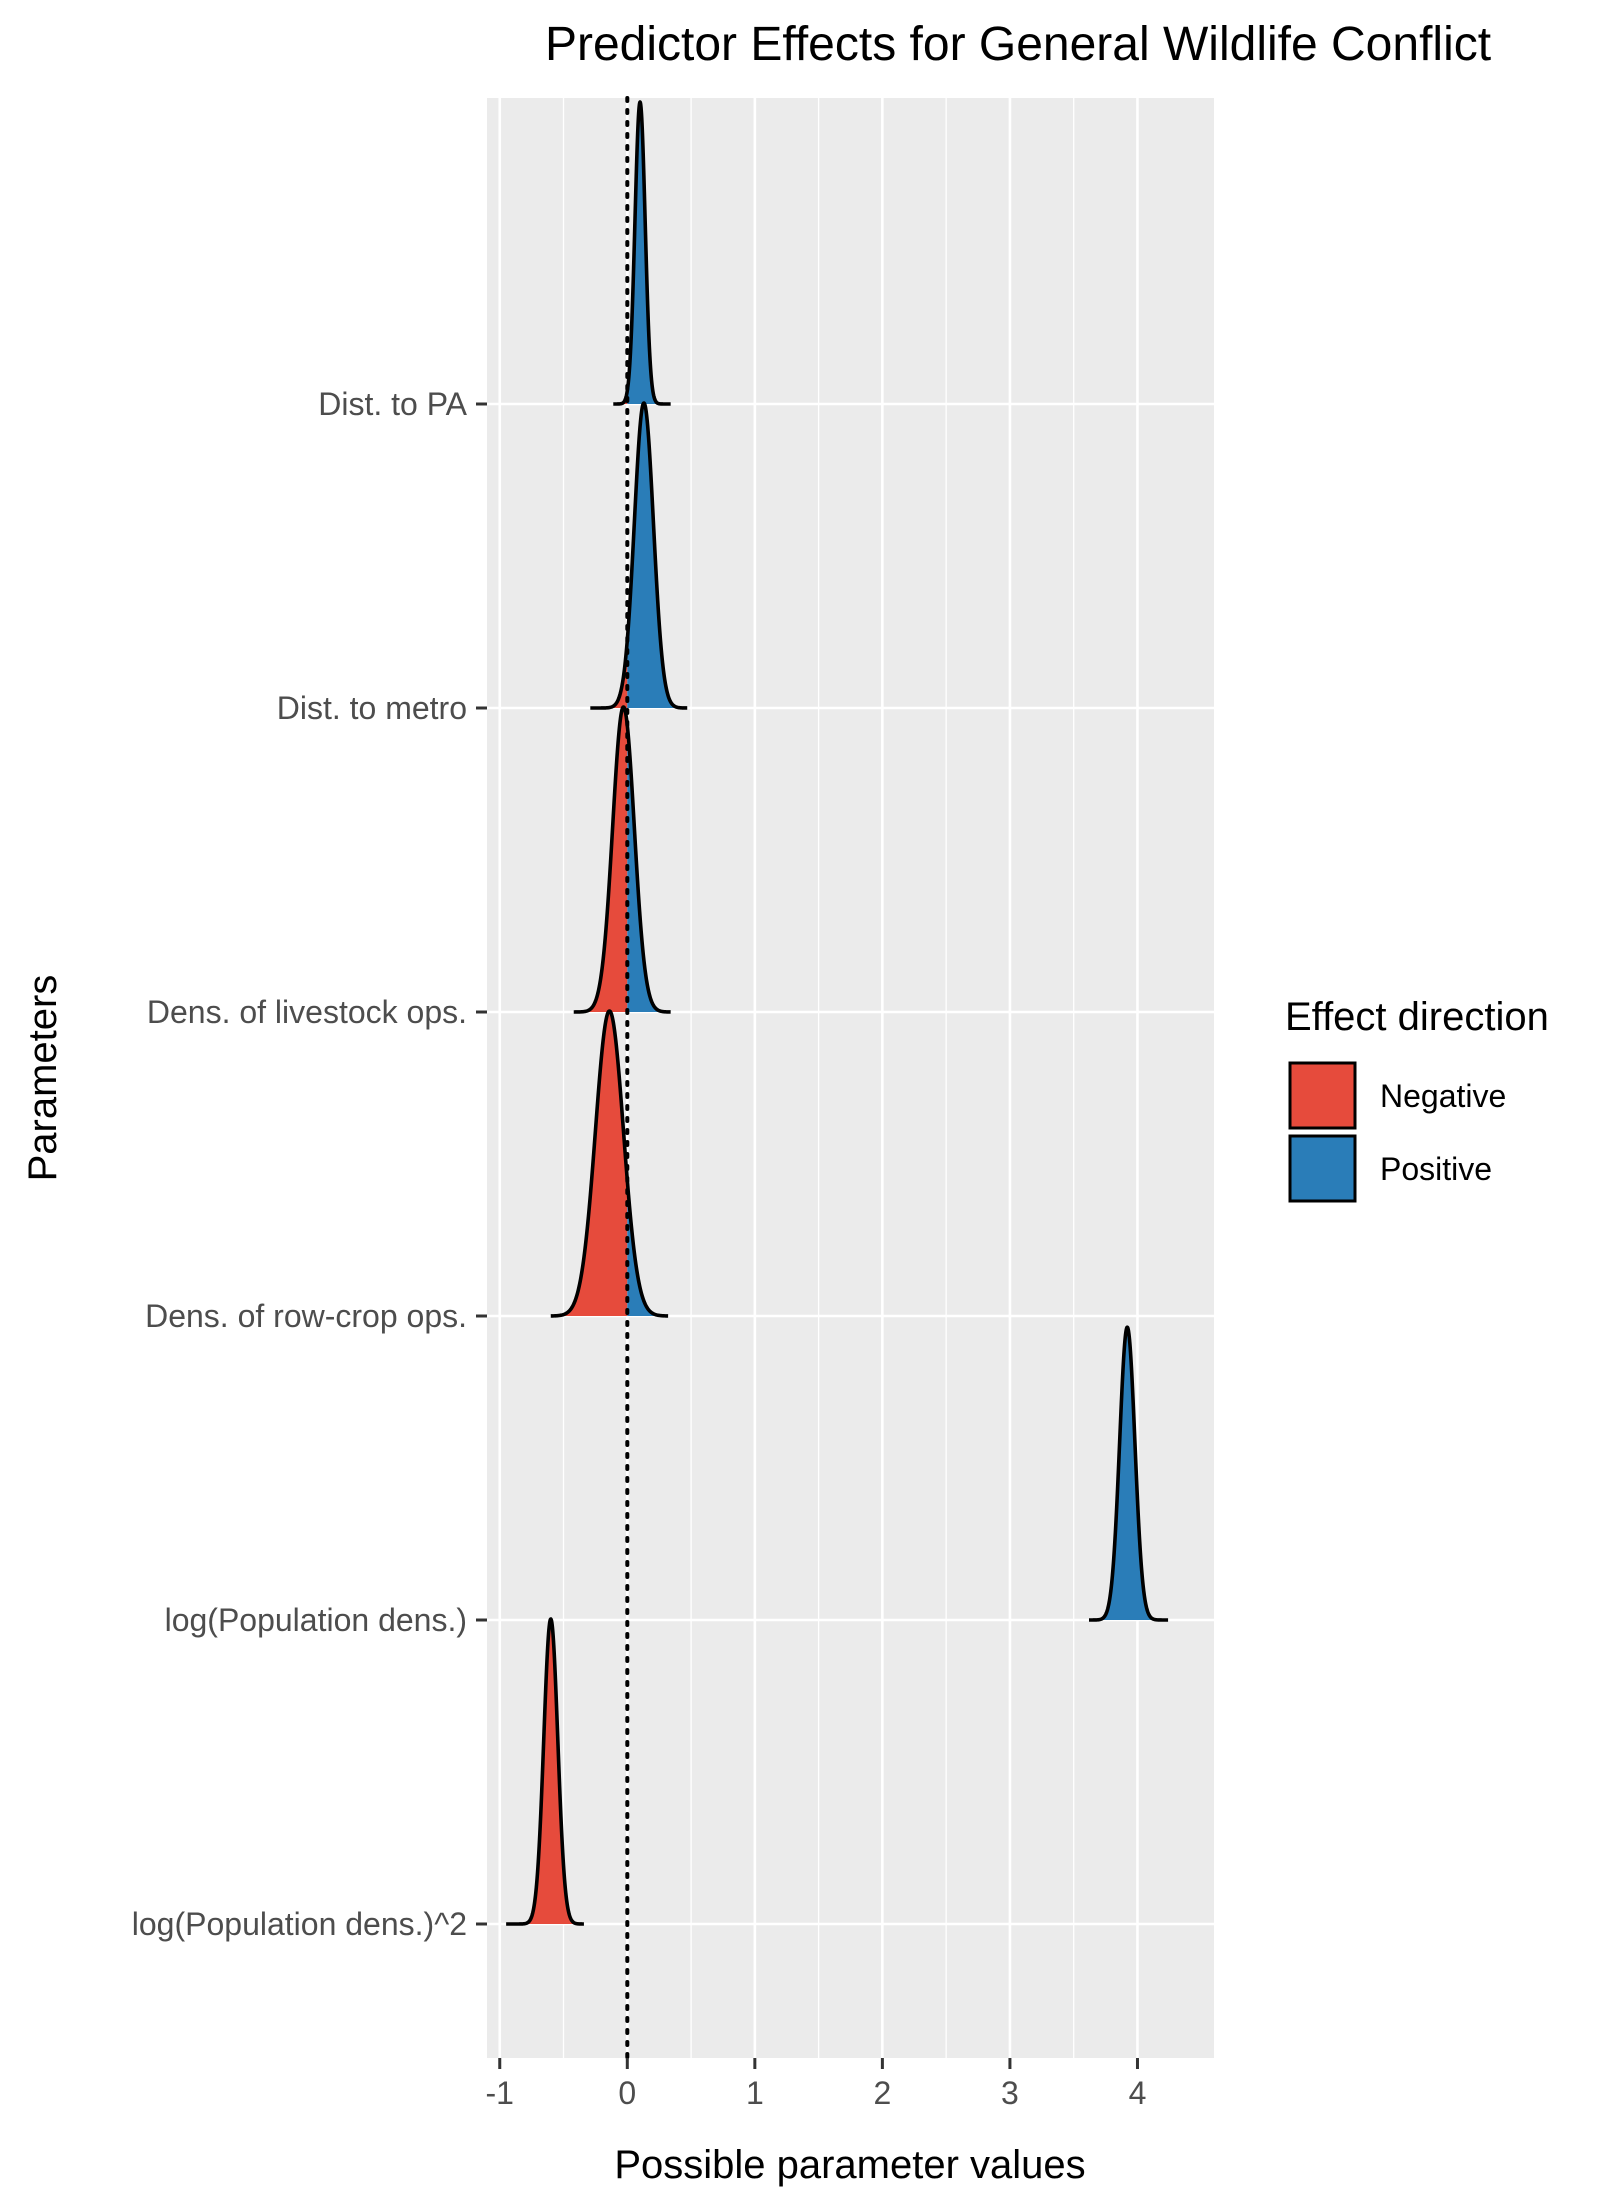 The image size is (1616, 2208). What do you see at coordinates (299, 1924) in the screenshot?
I see `y-tick-label: log(Population dens.)^2` at bounding box center [299, 1924].